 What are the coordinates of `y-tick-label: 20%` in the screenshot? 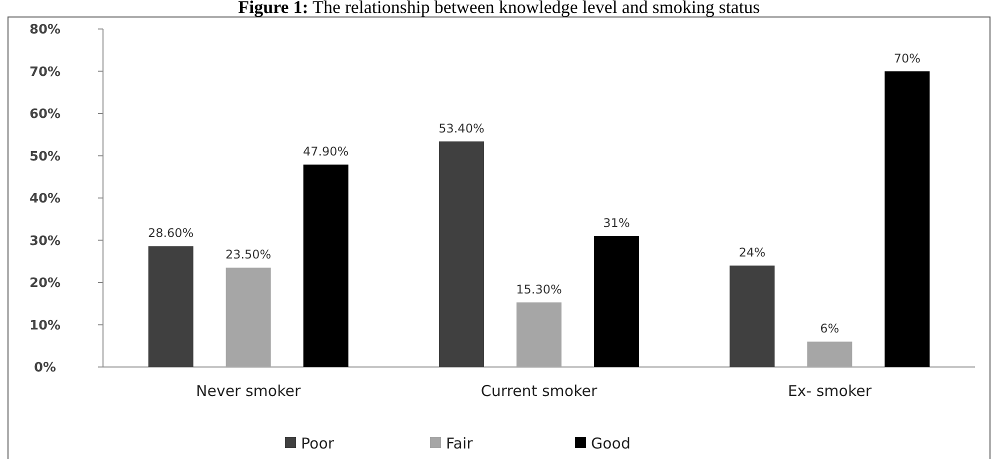 It's located at (45, 284).